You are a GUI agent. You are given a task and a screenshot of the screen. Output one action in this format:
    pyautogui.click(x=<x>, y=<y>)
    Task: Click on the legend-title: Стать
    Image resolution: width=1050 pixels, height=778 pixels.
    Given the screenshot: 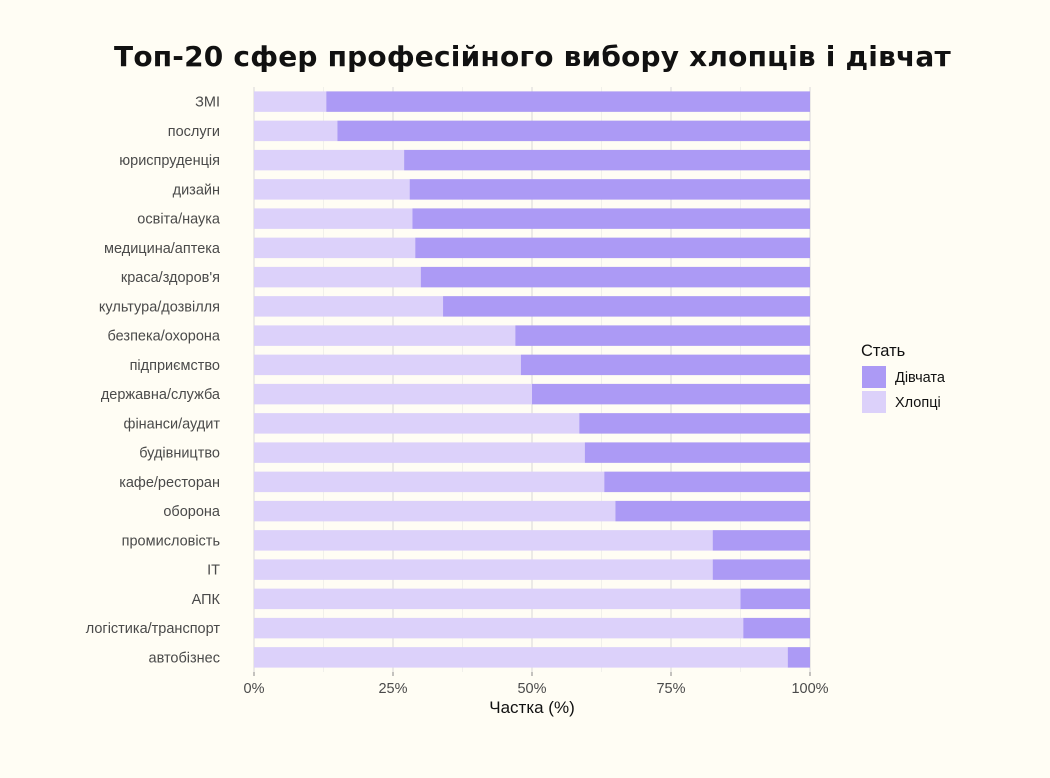 What is the action you would take?
    pyautogui.click(x=883, y=351)
    